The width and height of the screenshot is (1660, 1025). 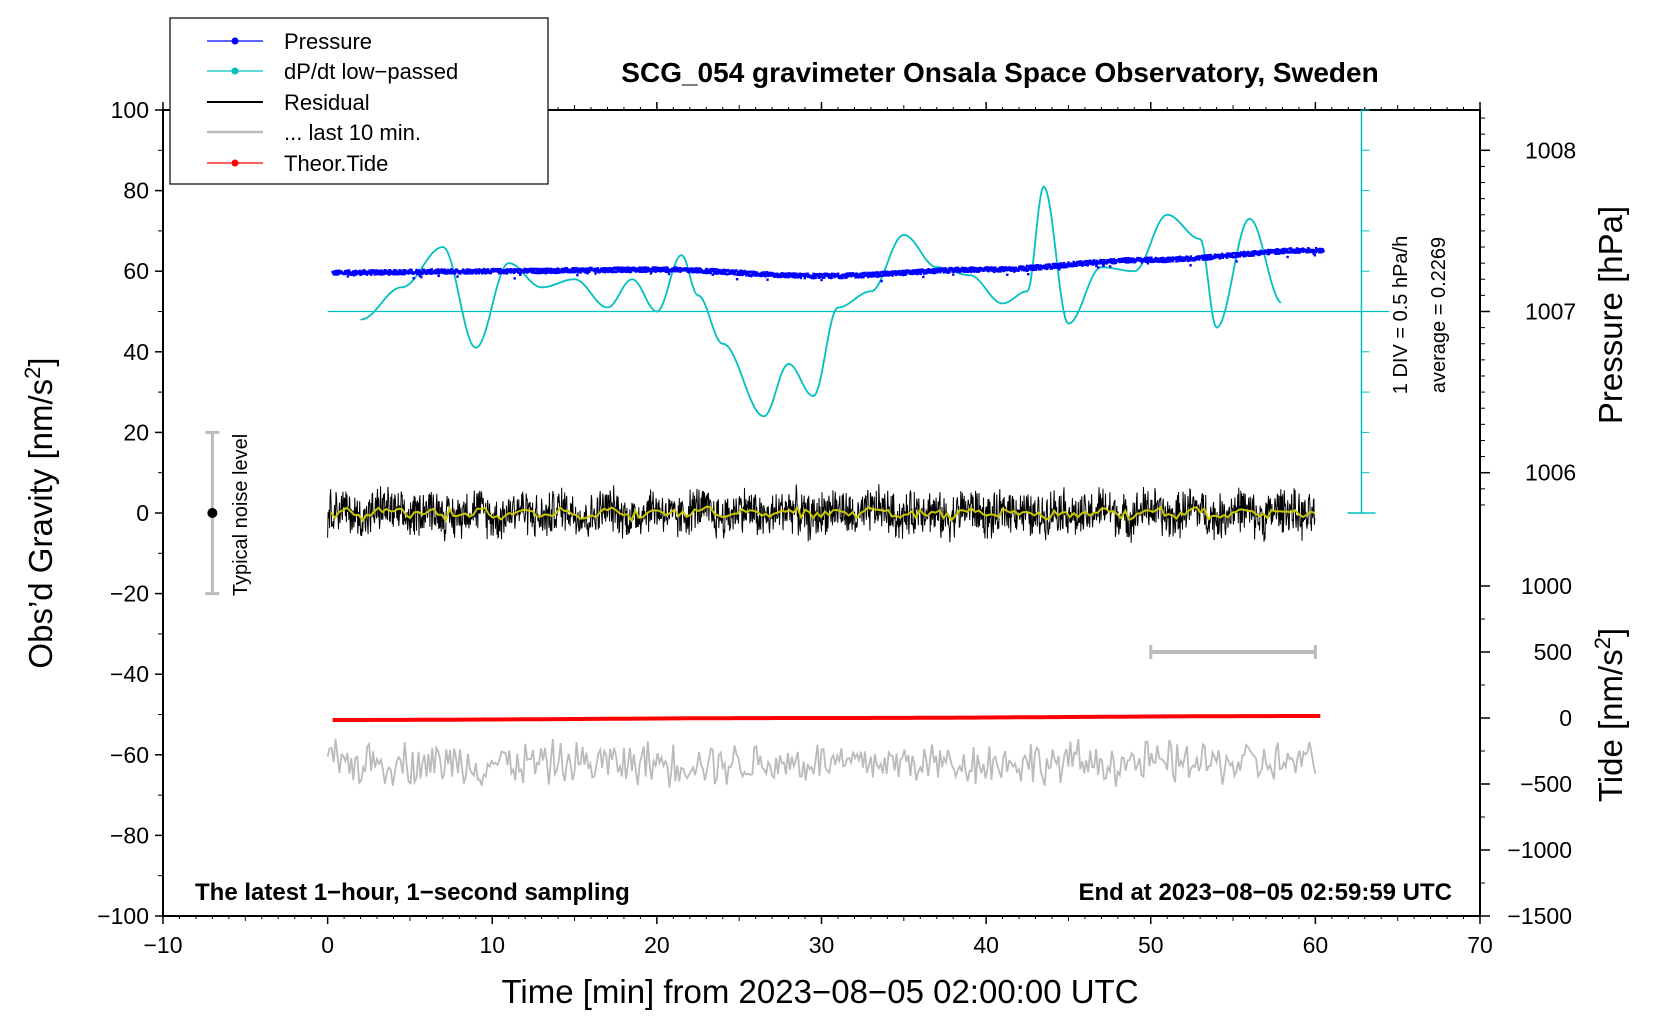 What do you see at coordinates (1546, 586) in the screenshot?
I see `tide-tick-label: 1000` at bounding box center [1546, 586].